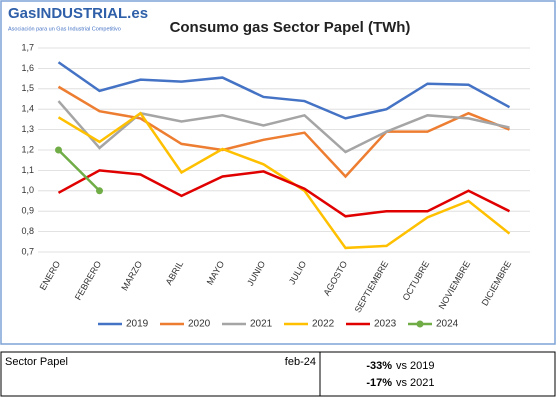 This screenshot has width=556, height=400. Describe the element at coordinates (199, 324) in the screenshot. I see `legend-label: 2020` at that location.